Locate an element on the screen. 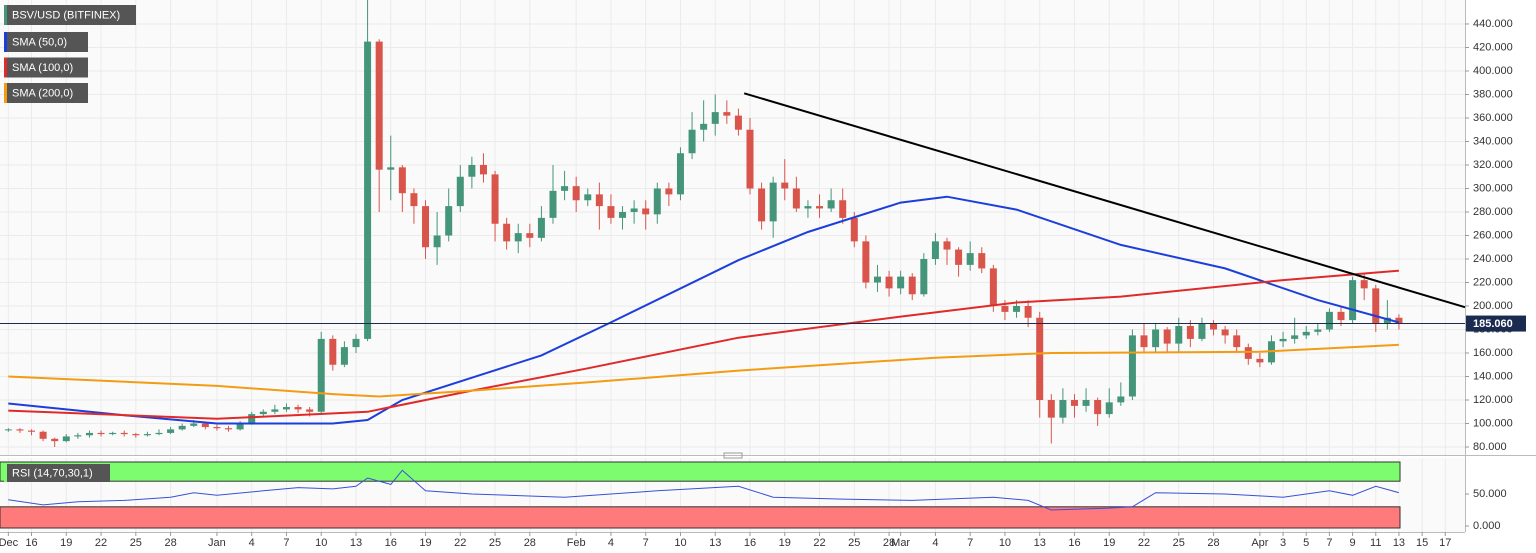  y-tick-label: 80.000 is located at coordinates (1490, 447).